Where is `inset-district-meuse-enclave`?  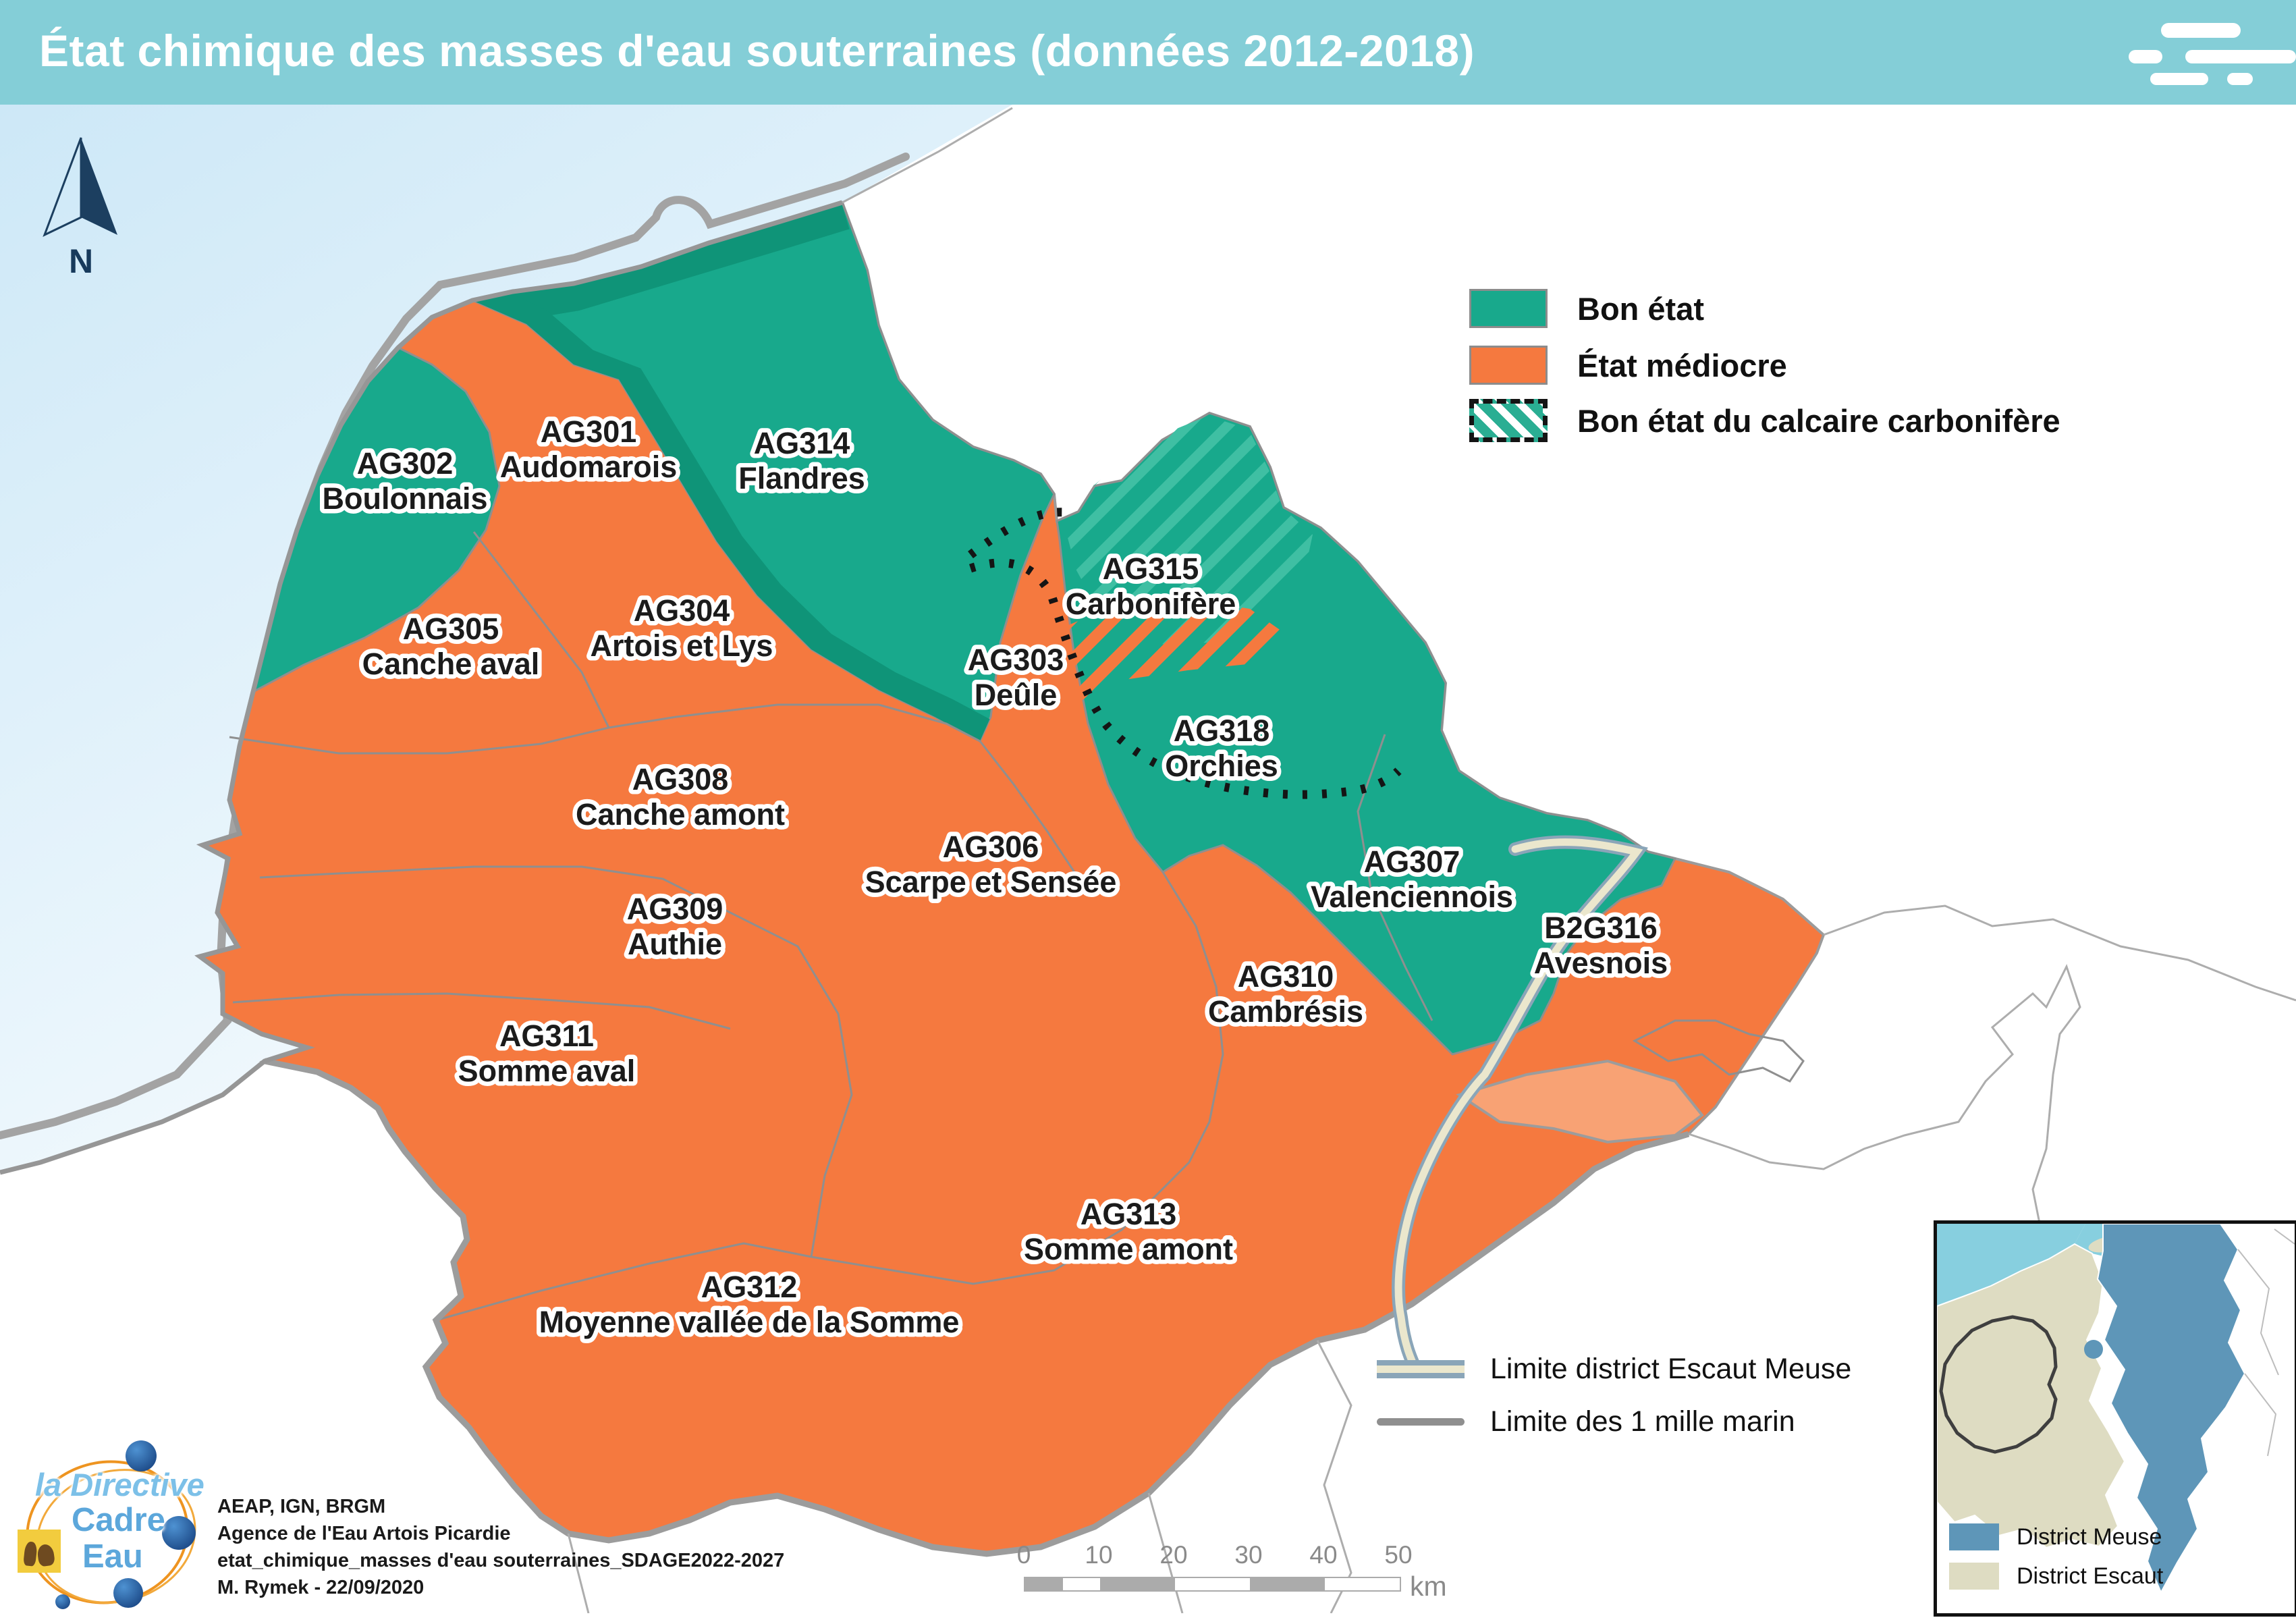 inset-district-meuse-enclave is located at coordinates (2093, 1349).